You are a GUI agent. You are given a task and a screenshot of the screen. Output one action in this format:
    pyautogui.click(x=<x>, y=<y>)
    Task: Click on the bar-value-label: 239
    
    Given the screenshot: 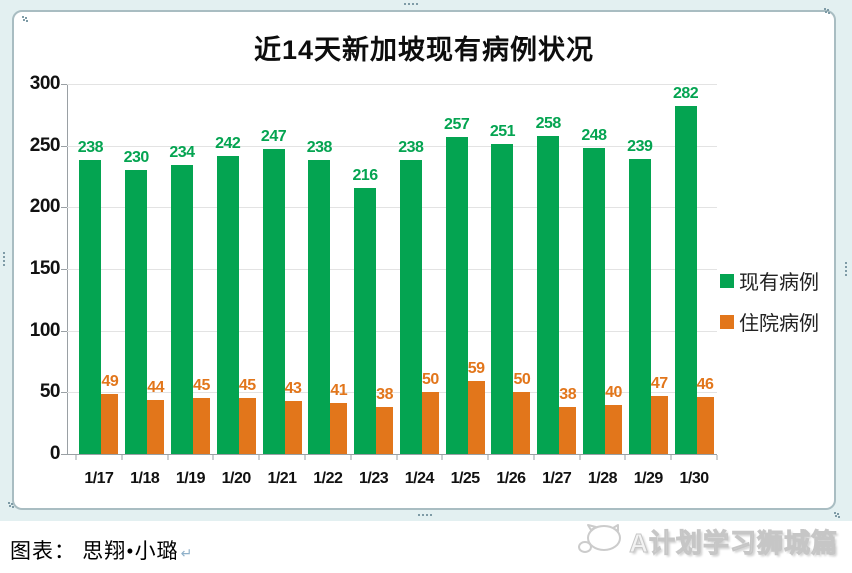 What is the action you would take?
    pyautogui.click(x=640, y=146)
    